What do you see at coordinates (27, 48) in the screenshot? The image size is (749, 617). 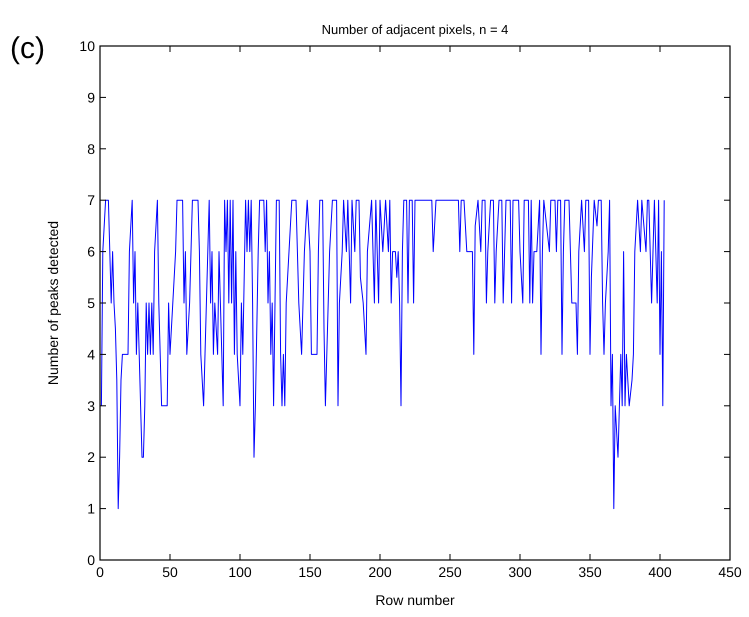 I see `text: (c)` at bounding box center [27, 48].